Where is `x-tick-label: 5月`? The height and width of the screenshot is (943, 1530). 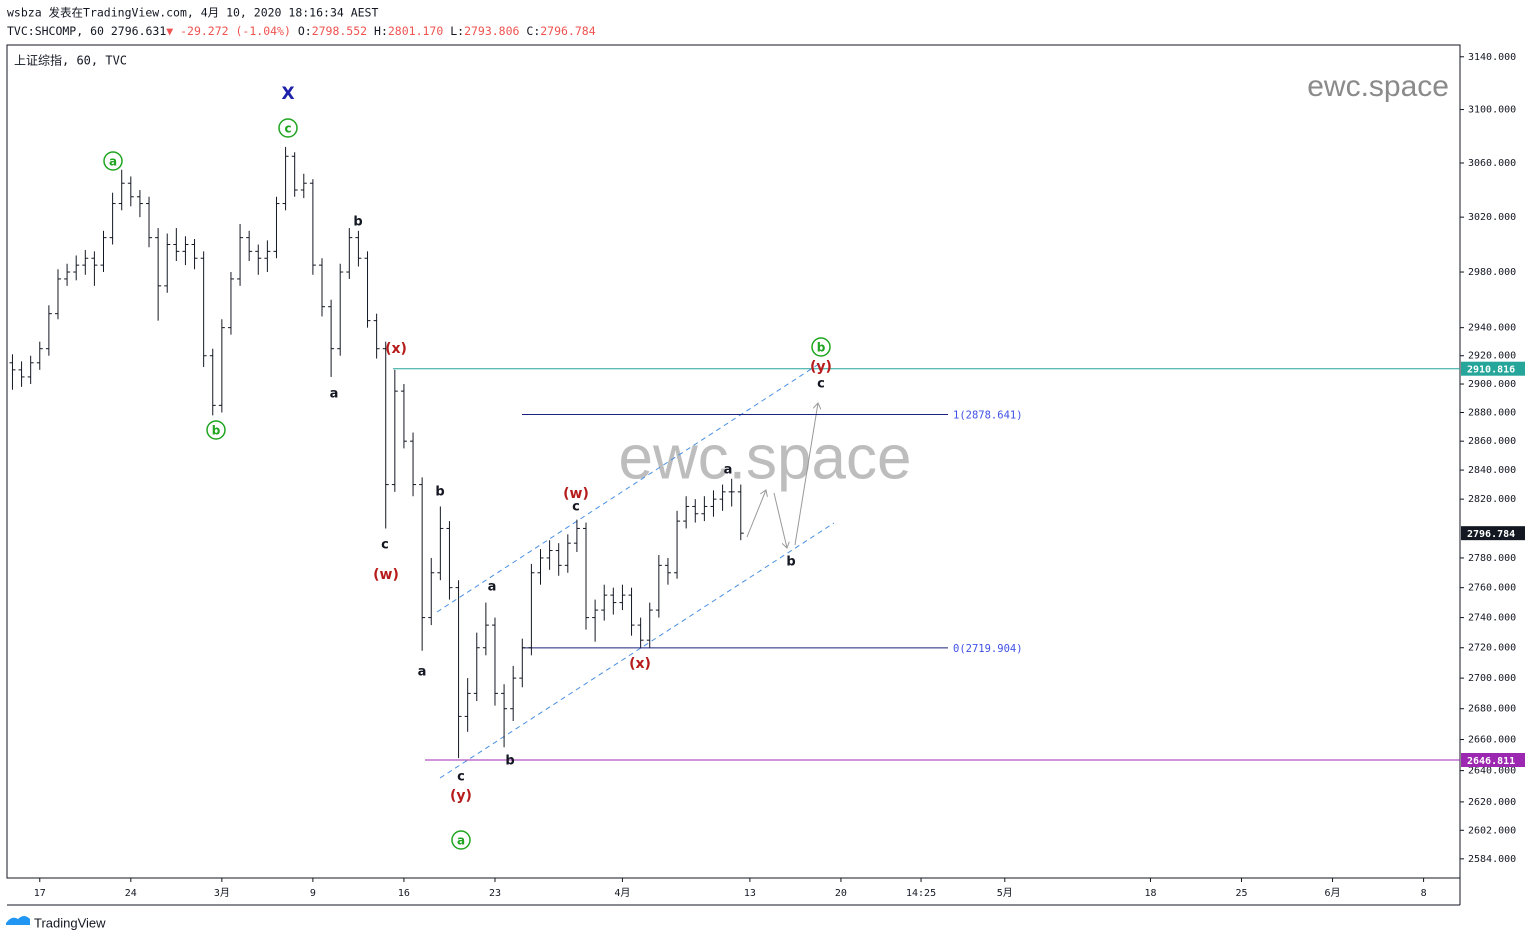
x-tick-label: 5月 is located at coordinates (1005, 893).